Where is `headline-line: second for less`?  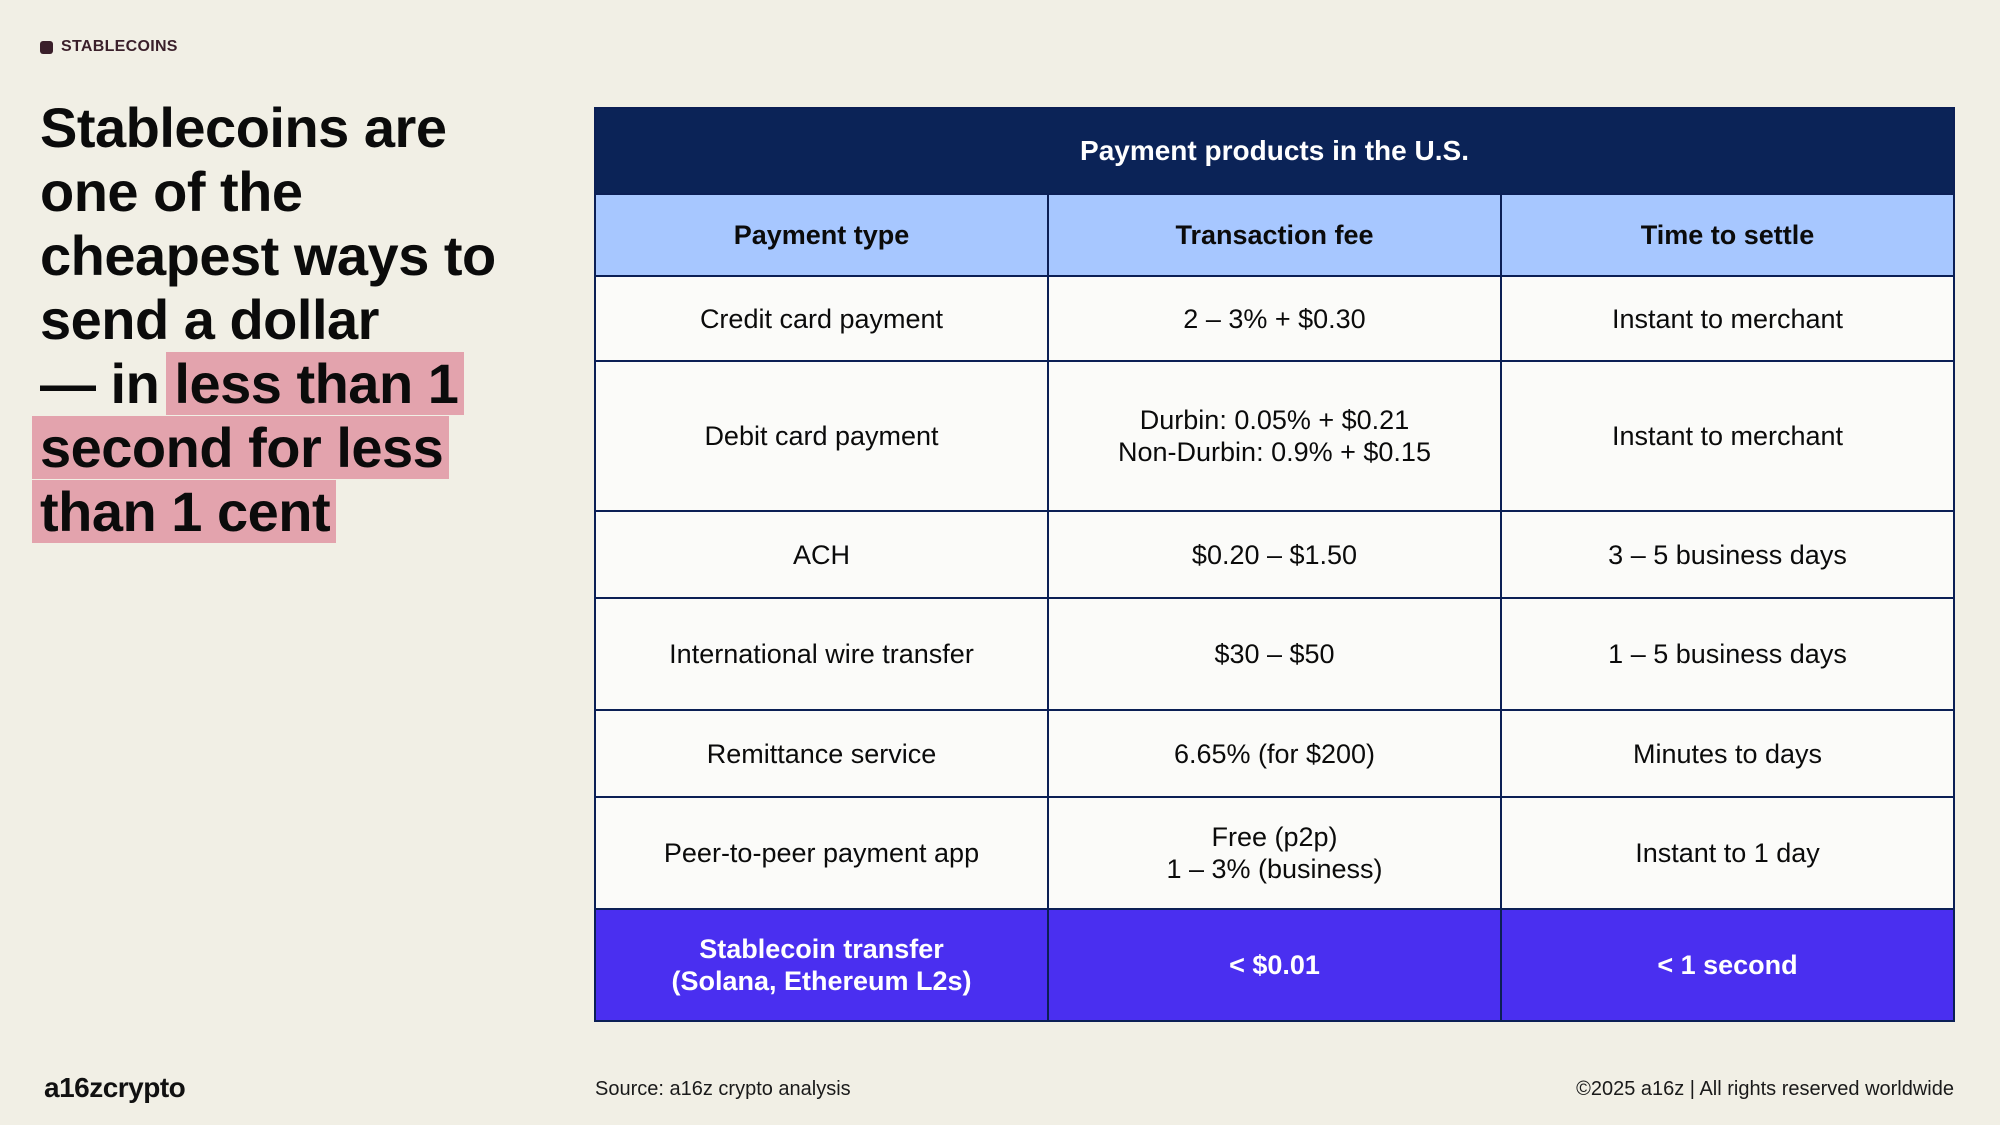 headline-line: second for less is located at coordinates (306, 448).